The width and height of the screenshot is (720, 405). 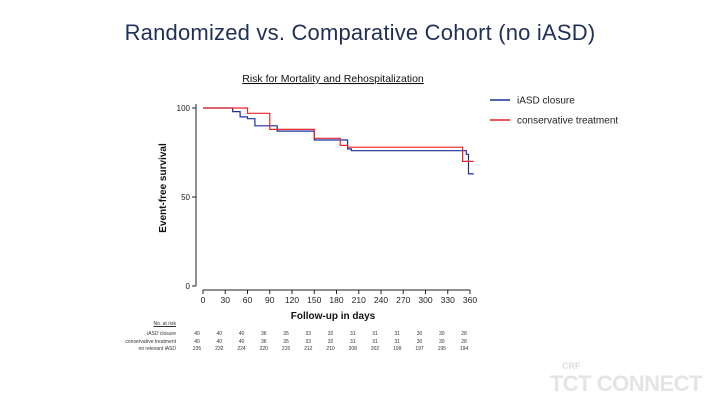 What do you see at coordinates (161, 334) in the screenshot?
I see `risk-row-label-0: iASD closure` at bounding box center [161, 334].